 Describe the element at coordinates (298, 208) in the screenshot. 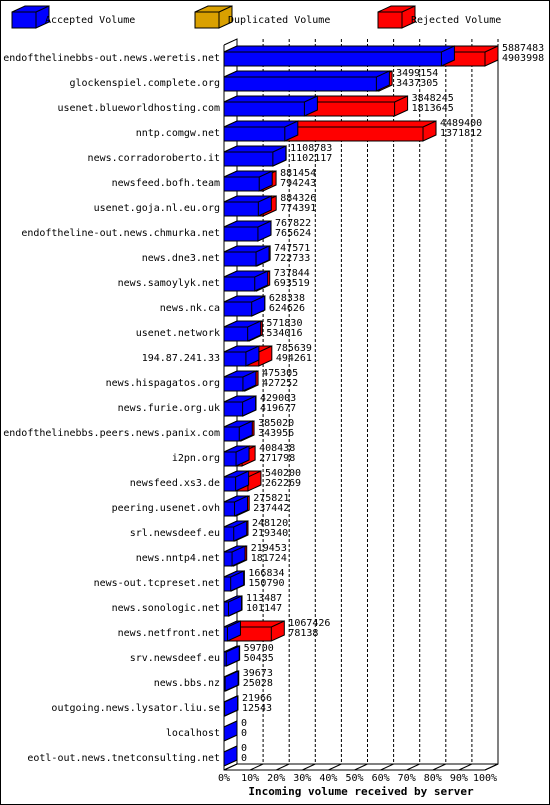

I see `value-label: 774391` at that location.